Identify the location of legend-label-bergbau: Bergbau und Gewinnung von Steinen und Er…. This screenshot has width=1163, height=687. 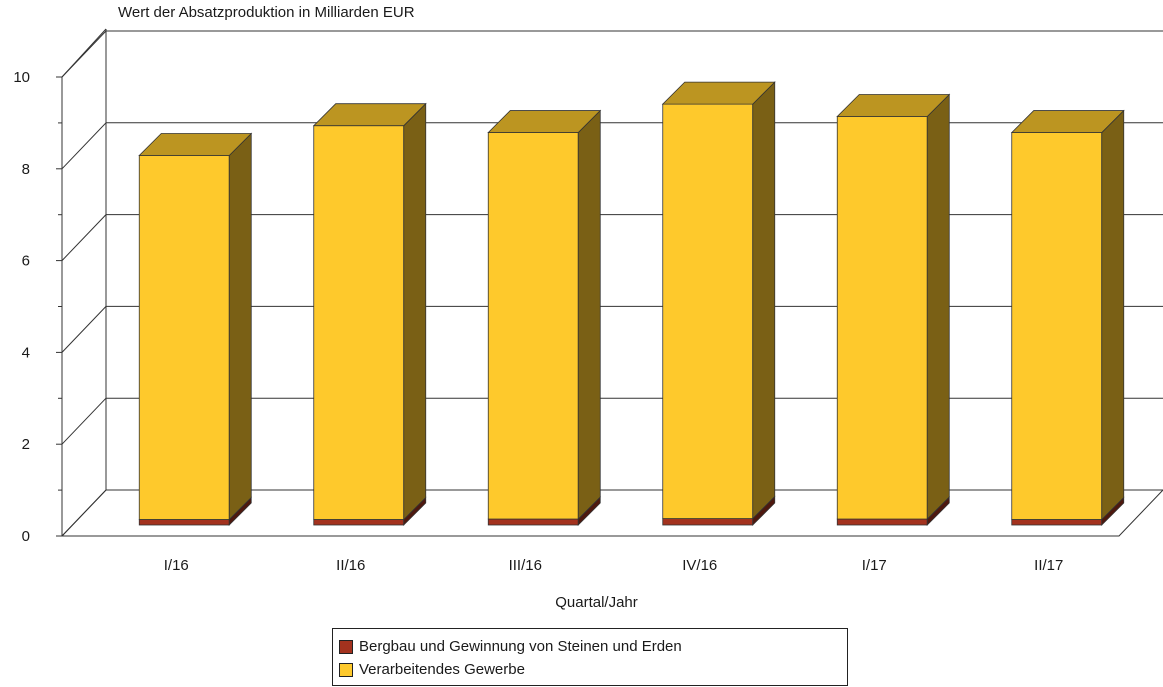
(520, 646).